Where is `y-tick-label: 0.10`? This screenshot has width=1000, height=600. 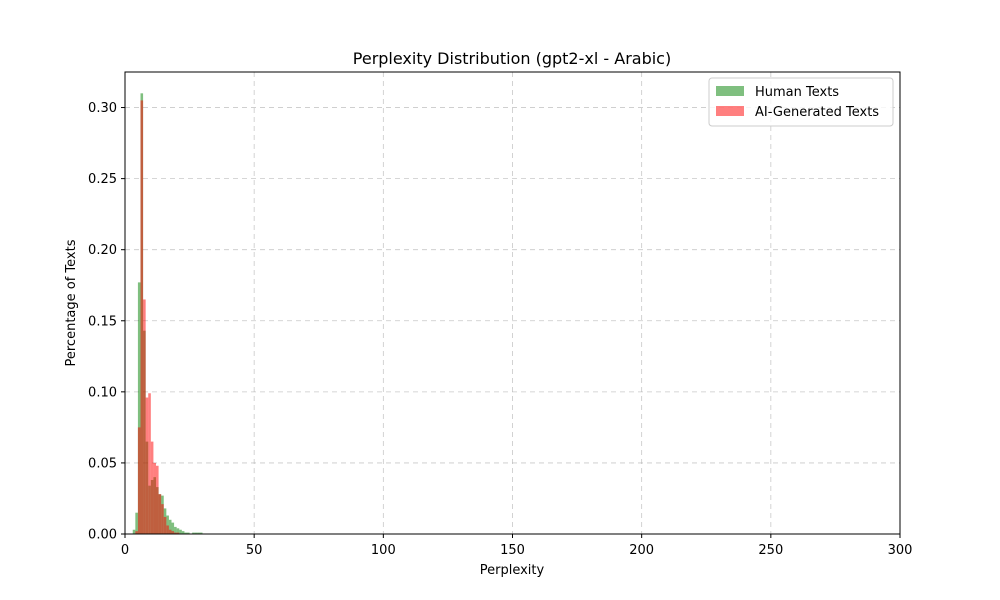 y-tick-label: 0.10 is located at coordinates (102, 392).